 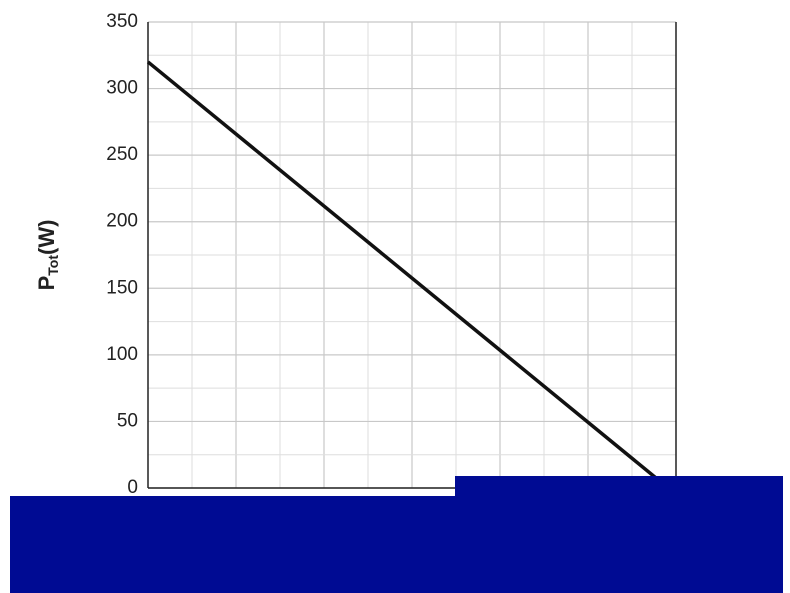 What do you see at coordinates (46, 237) in the screenshot?
I see `y-label-unit: (W)` at bounding box center [46, 237].